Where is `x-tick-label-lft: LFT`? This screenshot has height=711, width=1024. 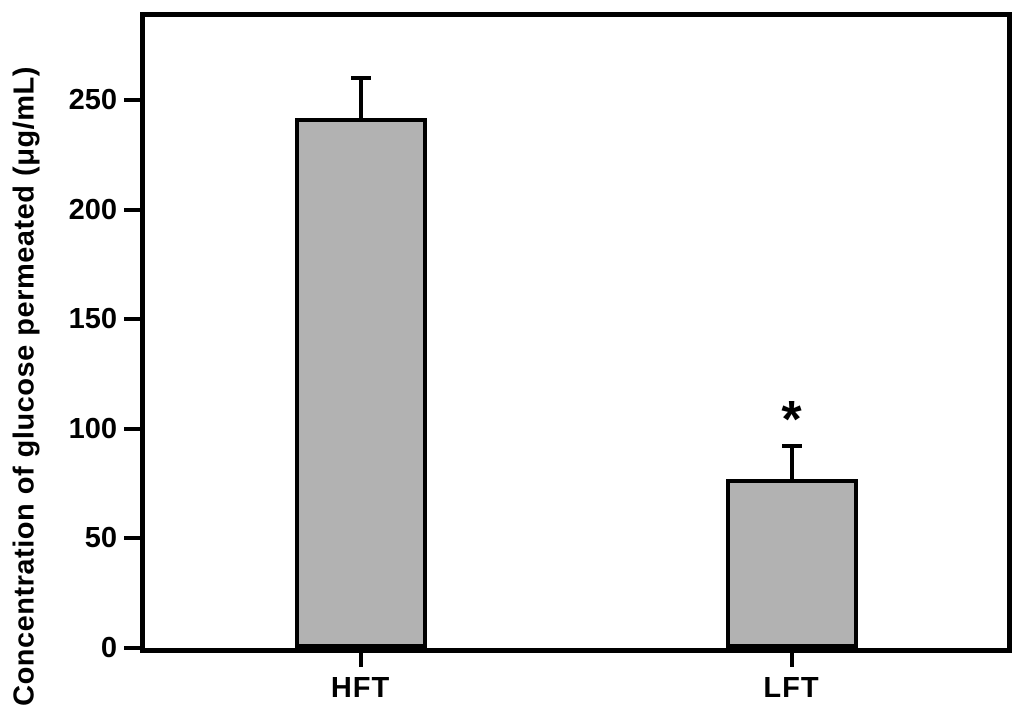 x-tick-label-lft: LFT is located at coordinates (791, 688).